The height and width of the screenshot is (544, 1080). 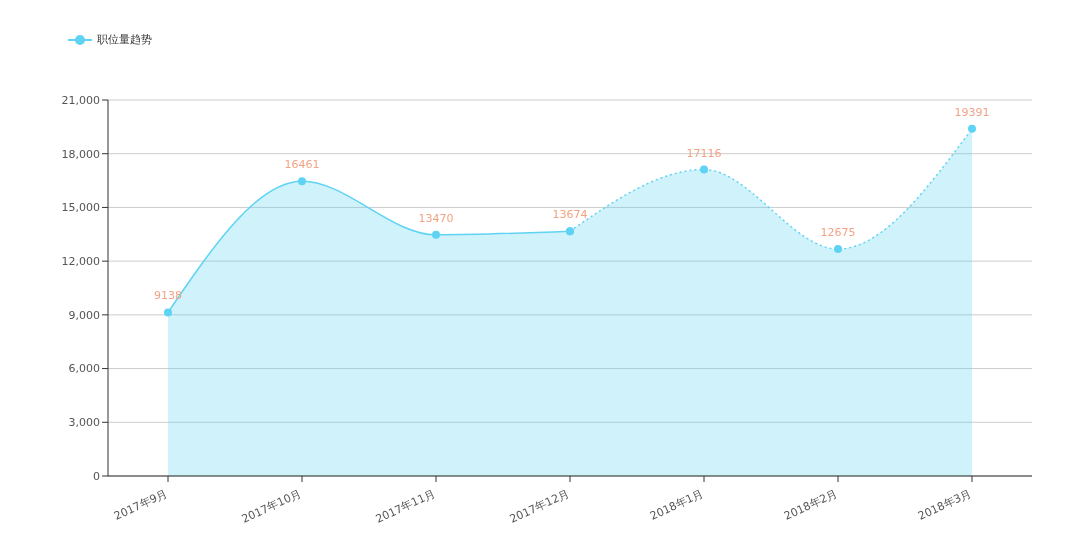 I want to click on y-tick-label: 12,000, so click(x=80, y=262).